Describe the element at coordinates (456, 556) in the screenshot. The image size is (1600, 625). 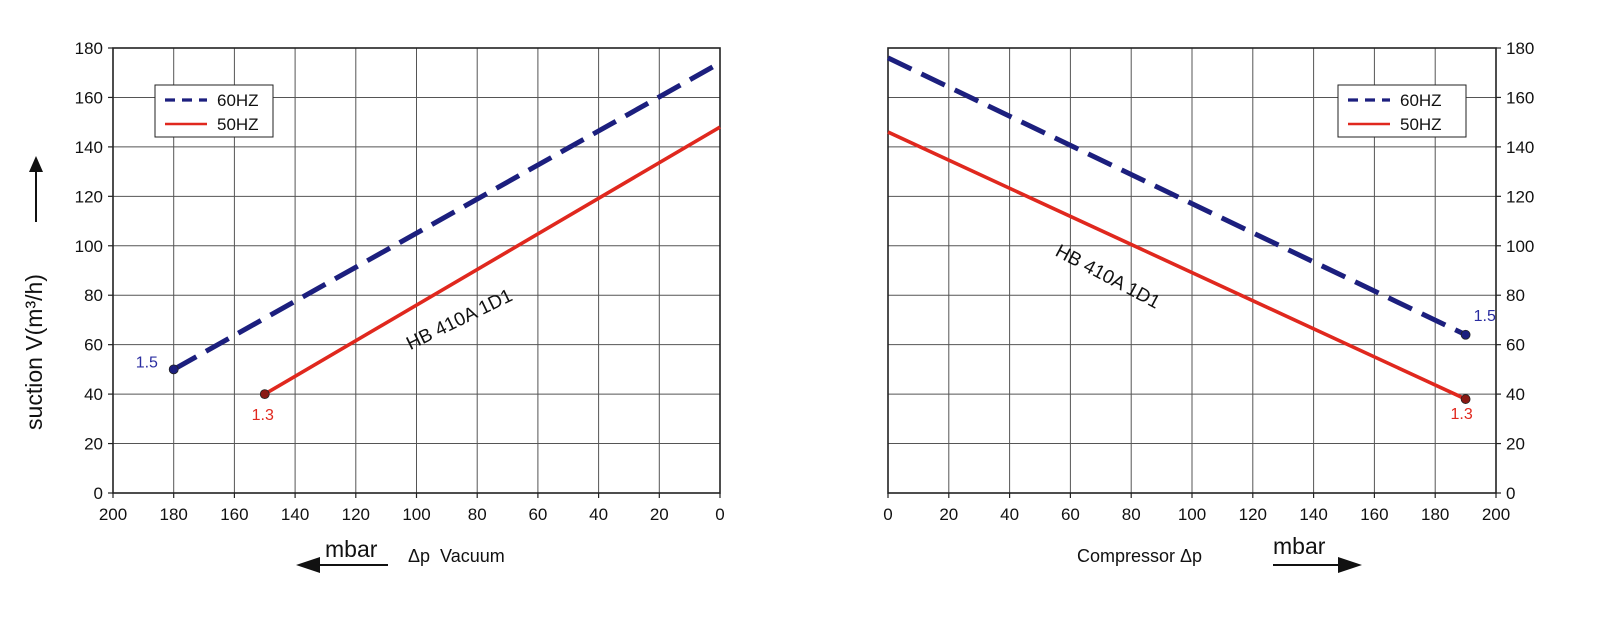
I see `vacuum-axis-label: Δp Vacuum` at that location.